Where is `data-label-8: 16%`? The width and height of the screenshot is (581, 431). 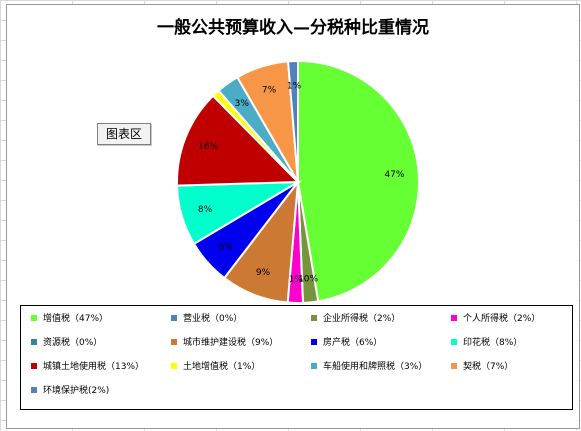 data-label-8: 16% is located at coordinates (208, 147).